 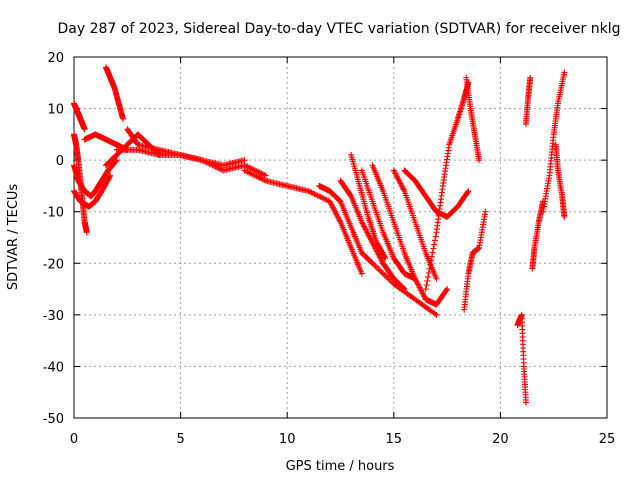 I want to click on y-tick-label: 10, so click(x=55, y=110).